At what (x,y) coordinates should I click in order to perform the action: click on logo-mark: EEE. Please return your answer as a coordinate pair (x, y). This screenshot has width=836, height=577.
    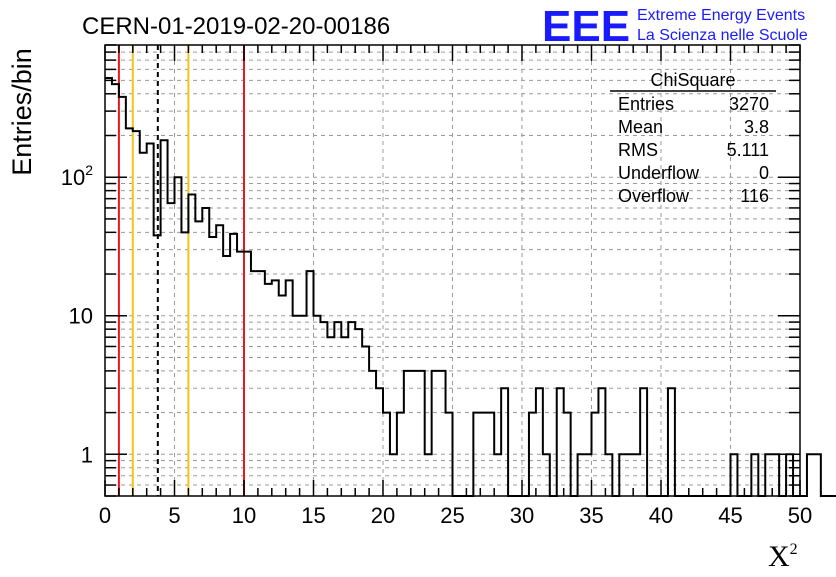
    Looking at the image, I should click on (586, 26).